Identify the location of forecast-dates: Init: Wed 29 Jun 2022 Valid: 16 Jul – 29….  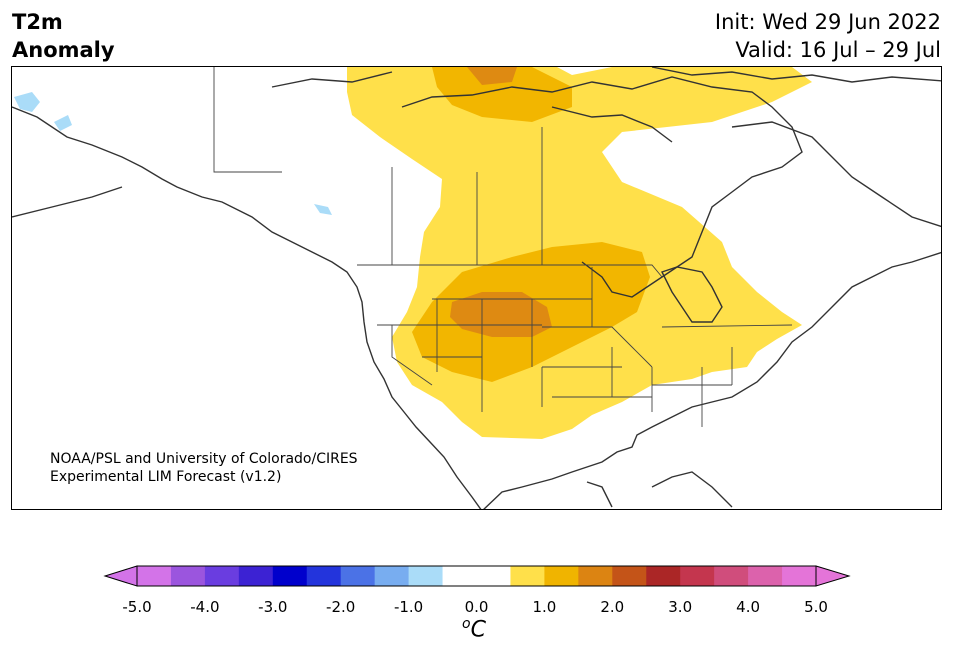
(828, 36).